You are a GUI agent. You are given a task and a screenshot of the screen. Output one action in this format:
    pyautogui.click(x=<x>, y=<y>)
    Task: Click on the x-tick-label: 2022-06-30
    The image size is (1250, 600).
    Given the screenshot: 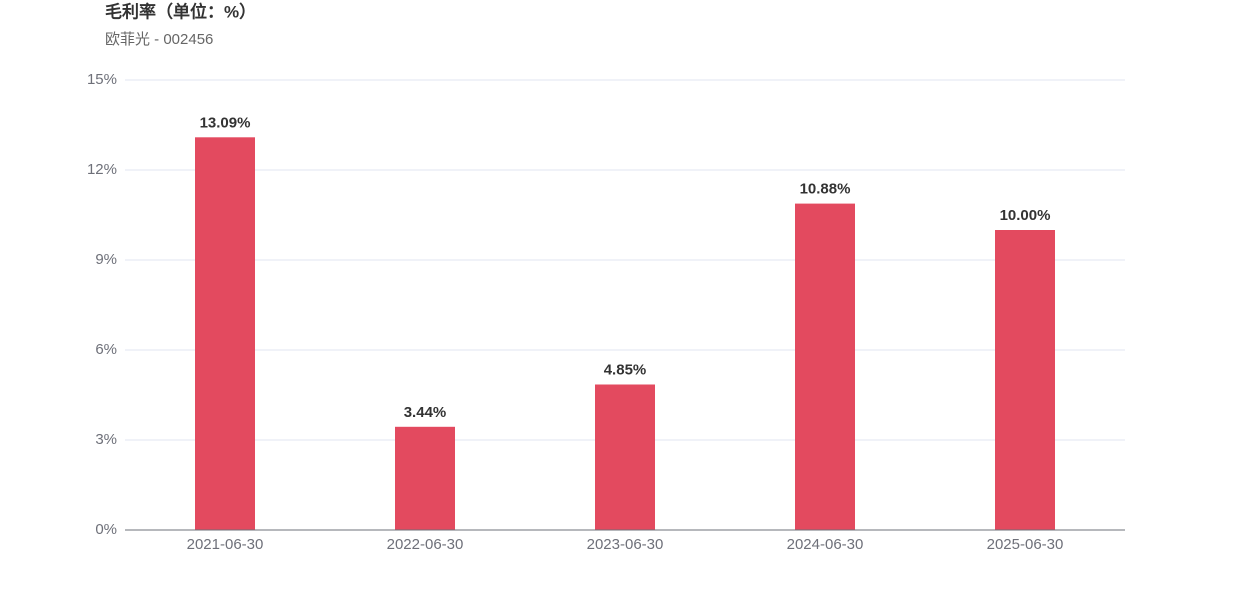 What is the action you would take?
    pyautogui.click(x=425, y=544)
    